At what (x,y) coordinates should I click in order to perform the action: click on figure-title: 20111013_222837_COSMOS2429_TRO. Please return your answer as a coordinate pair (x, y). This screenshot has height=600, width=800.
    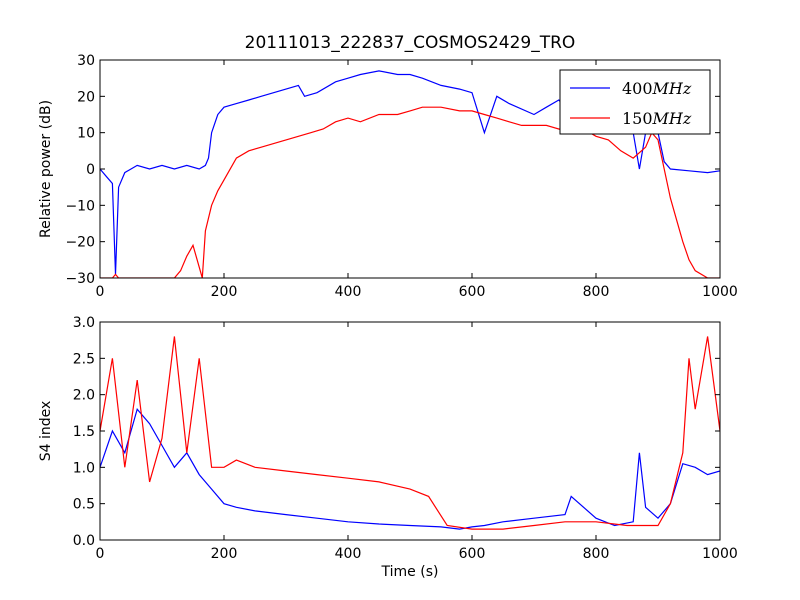
    Looking at the image, I should click on (410, 43).